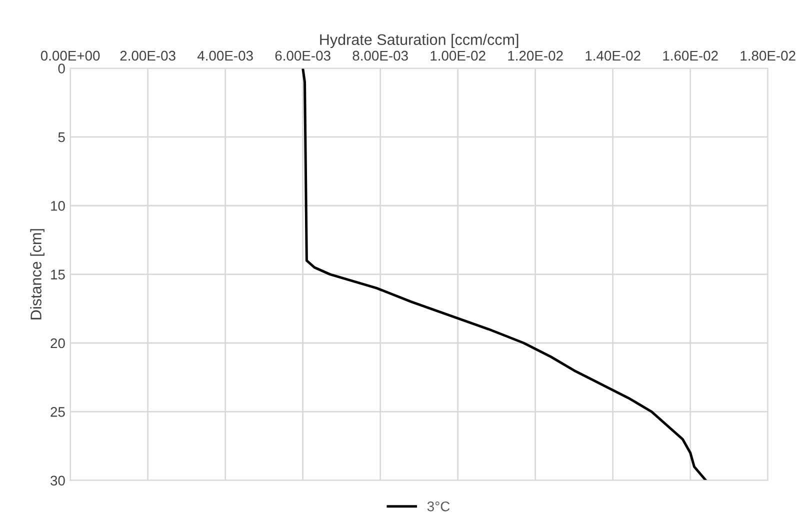 The height and width of the screenshot is (525, 799). Describe the element at coordinates (225, 55) in the screenshot. I see `x-tick-label: 4.00E-03` at that location.